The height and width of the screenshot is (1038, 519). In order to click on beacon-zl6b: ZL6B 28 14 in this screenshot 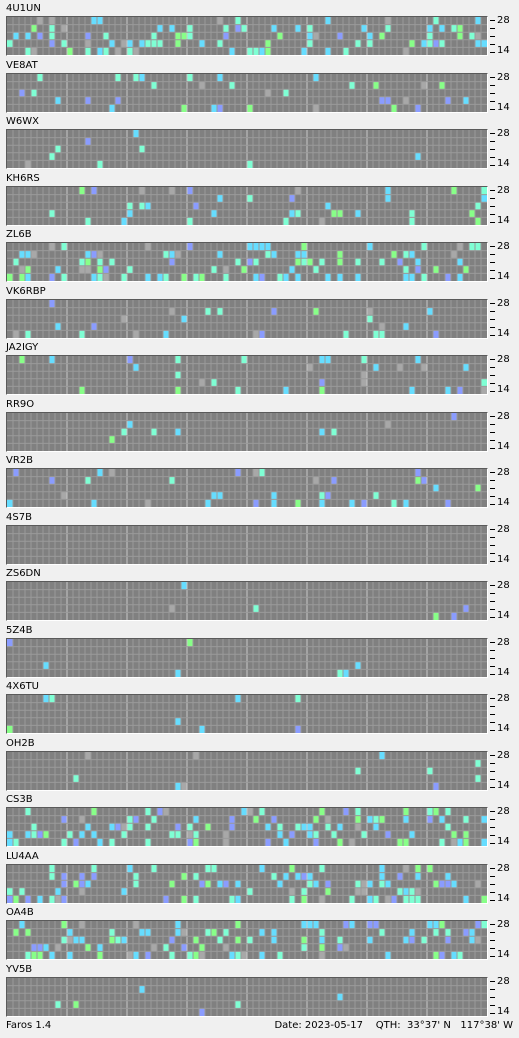, I will do `click(259, 256)`.